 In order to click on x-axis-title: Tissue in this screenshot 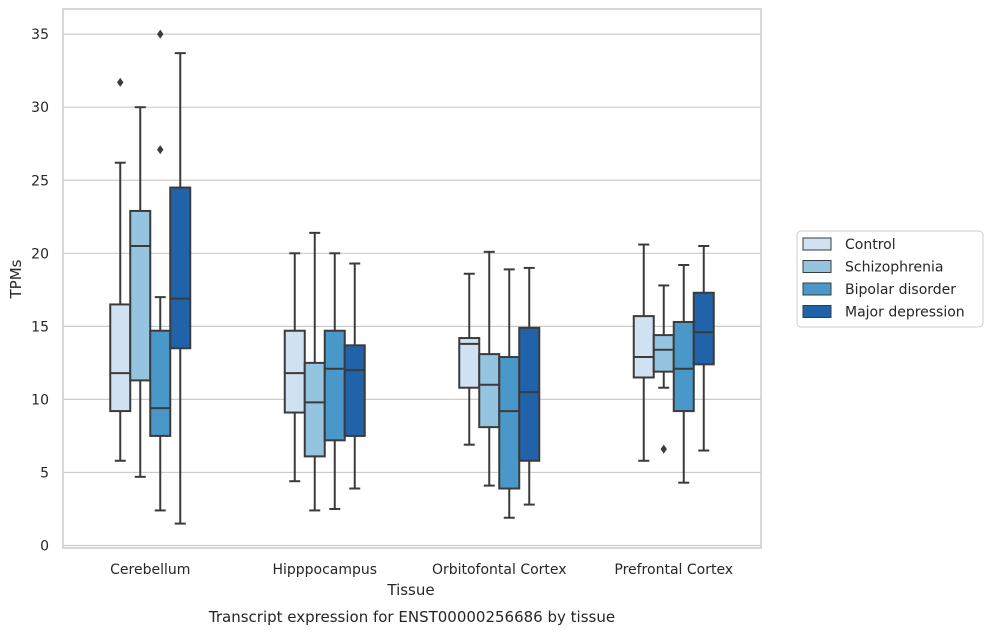, I will do `click(410, 590)`.